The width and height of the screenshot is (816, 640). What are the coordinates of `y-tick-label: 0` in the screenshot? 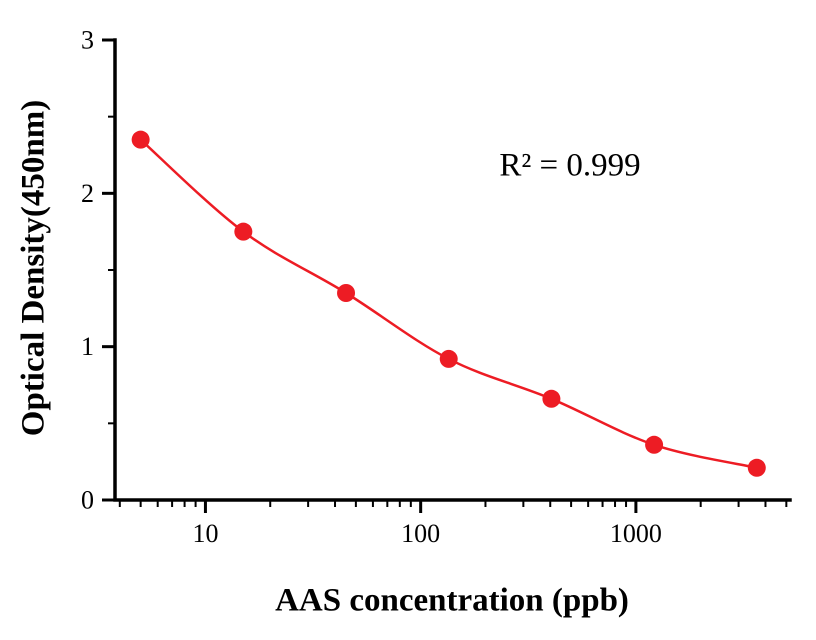 It's located at (87, 500).